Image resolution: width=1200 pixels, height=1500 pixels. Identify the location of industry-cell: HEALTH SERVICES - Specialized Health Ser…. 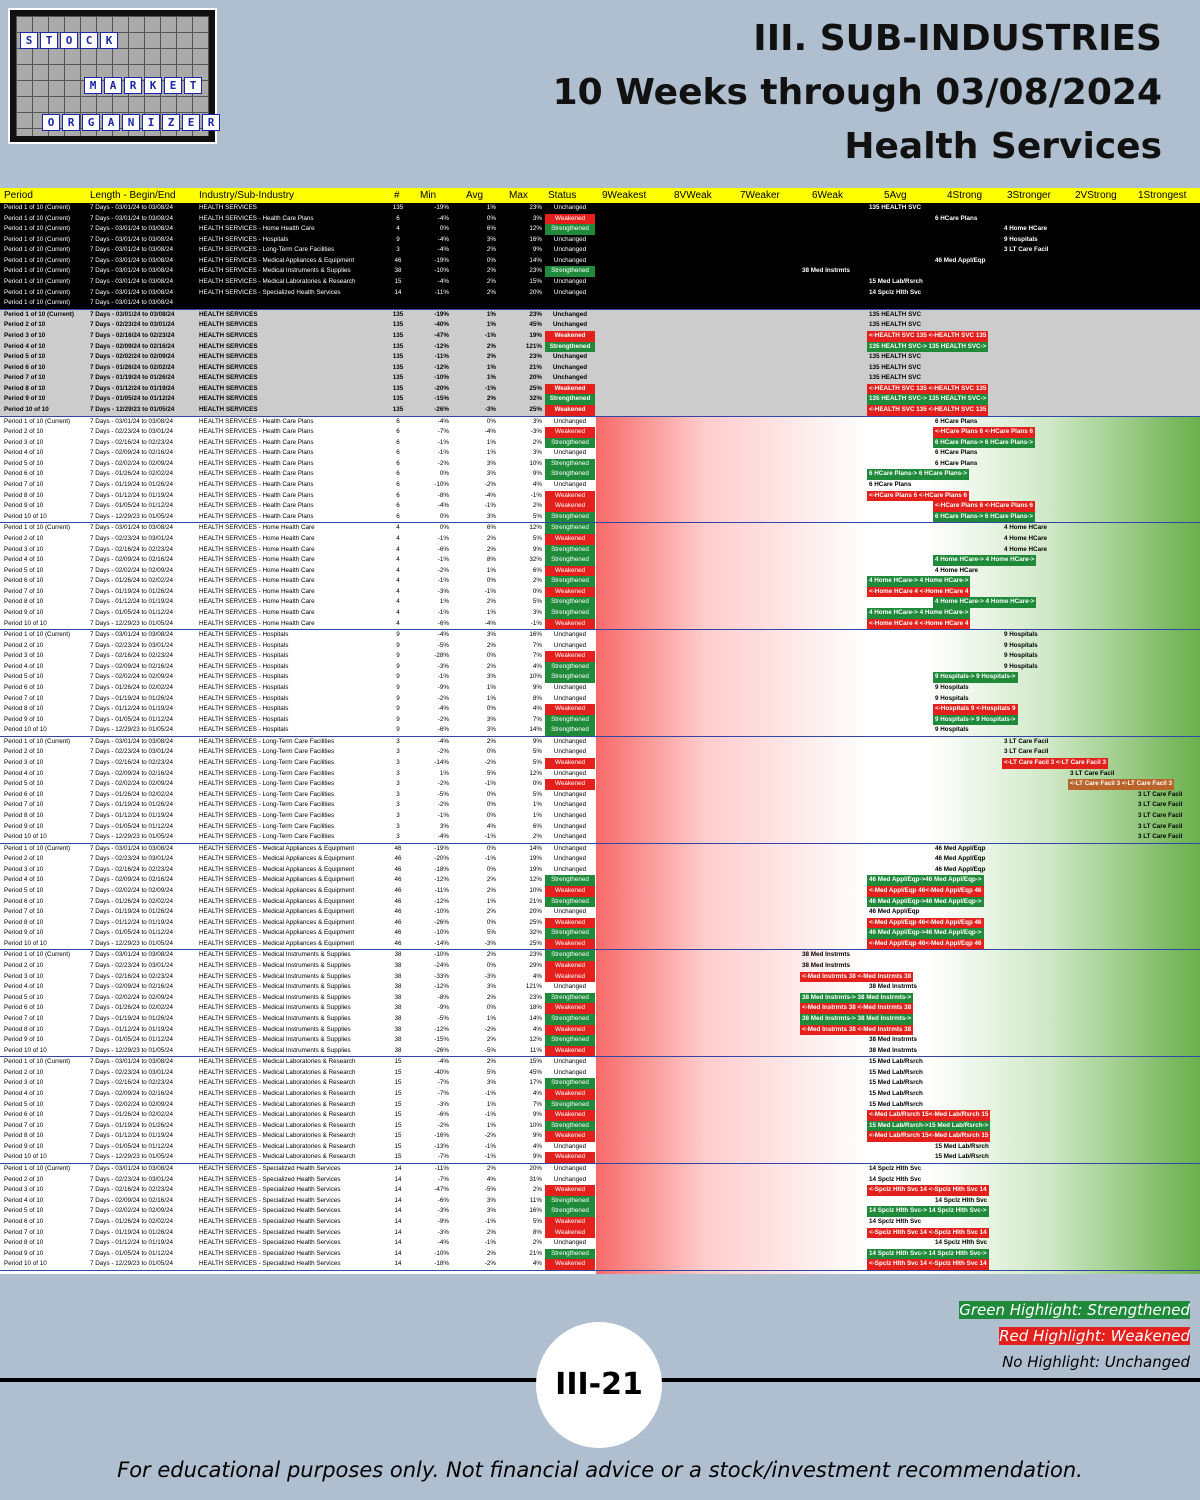
(270, 292).